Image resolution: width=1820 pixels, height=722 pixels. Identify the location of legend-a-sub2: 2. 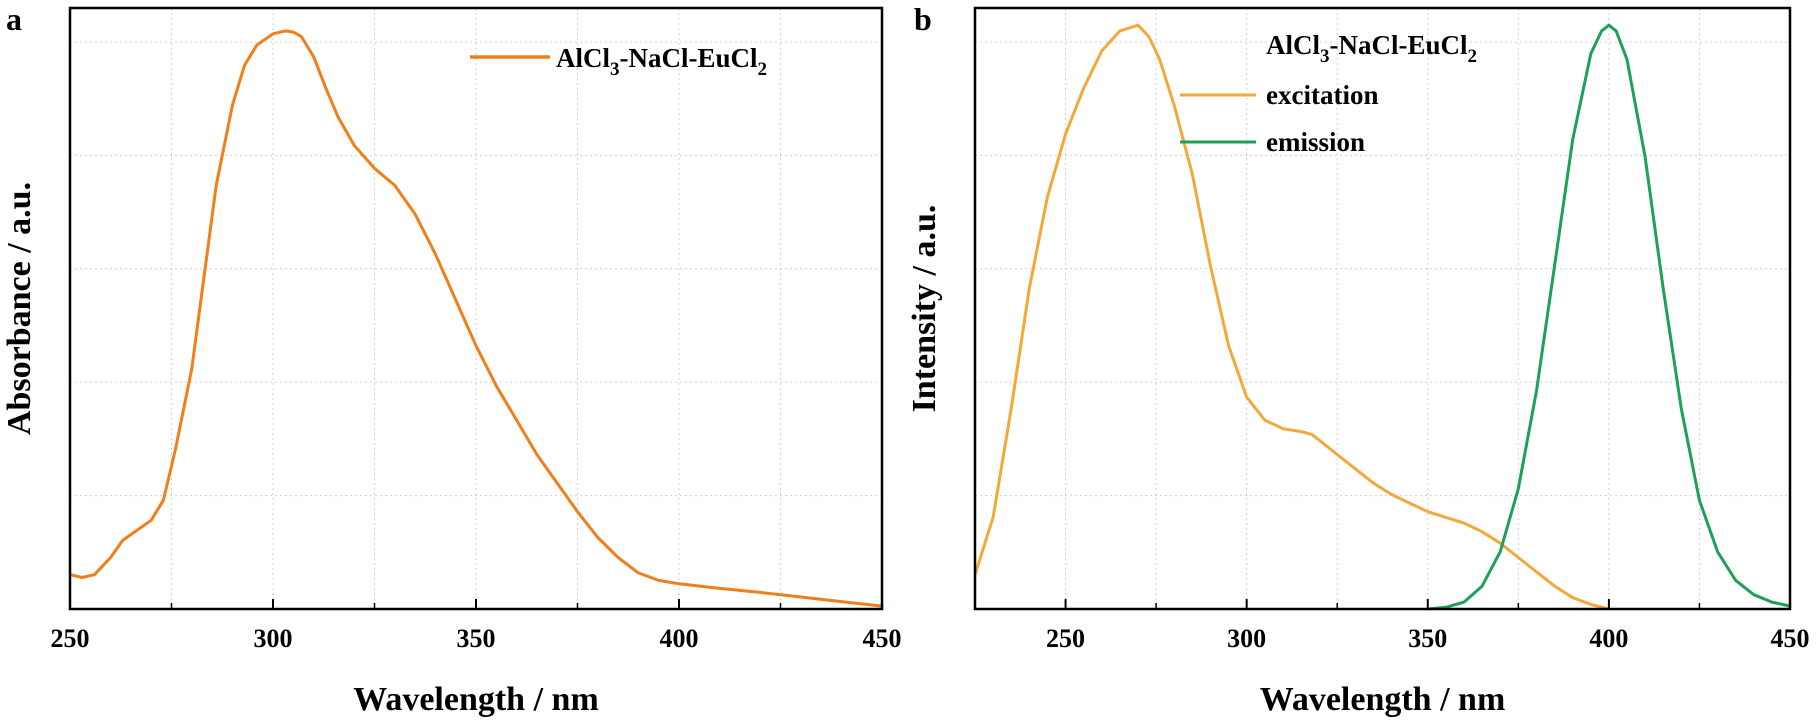
(763, 69).